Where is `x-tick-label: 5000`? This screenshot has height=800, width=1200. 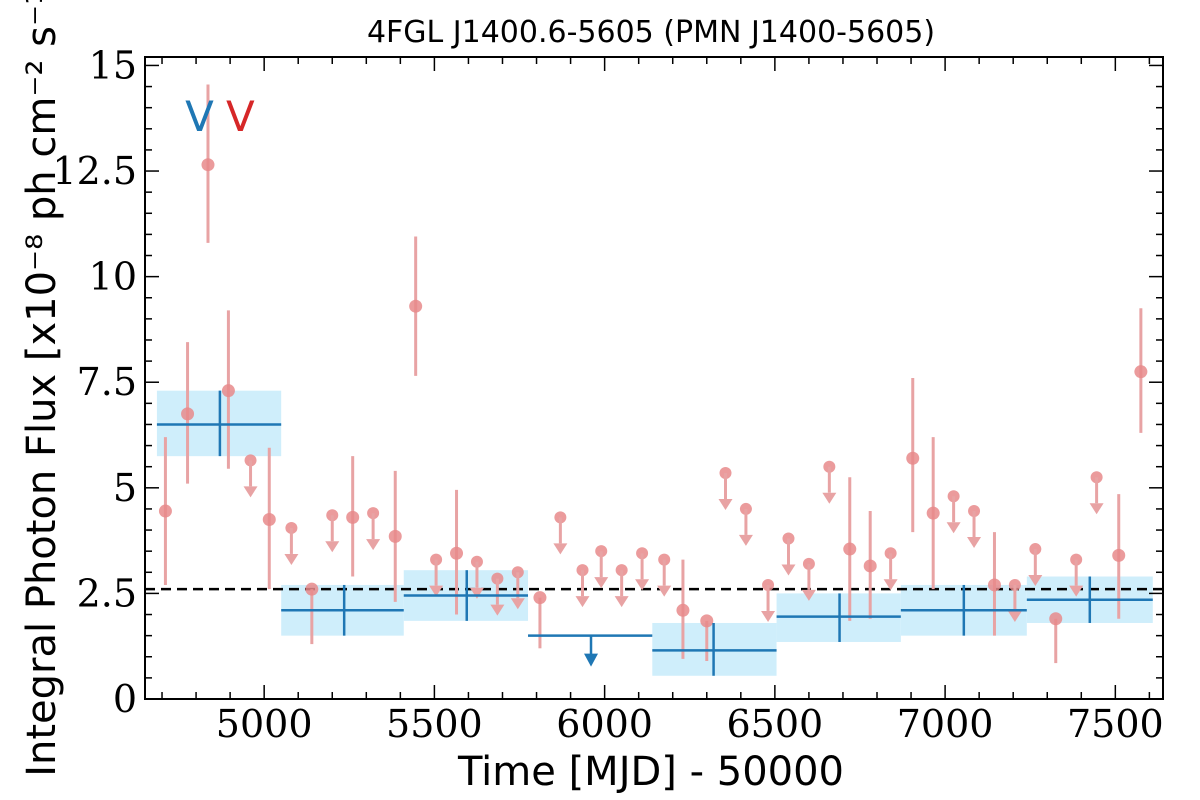 x-tick-label: 5000 is located at coordinates (264, 724).